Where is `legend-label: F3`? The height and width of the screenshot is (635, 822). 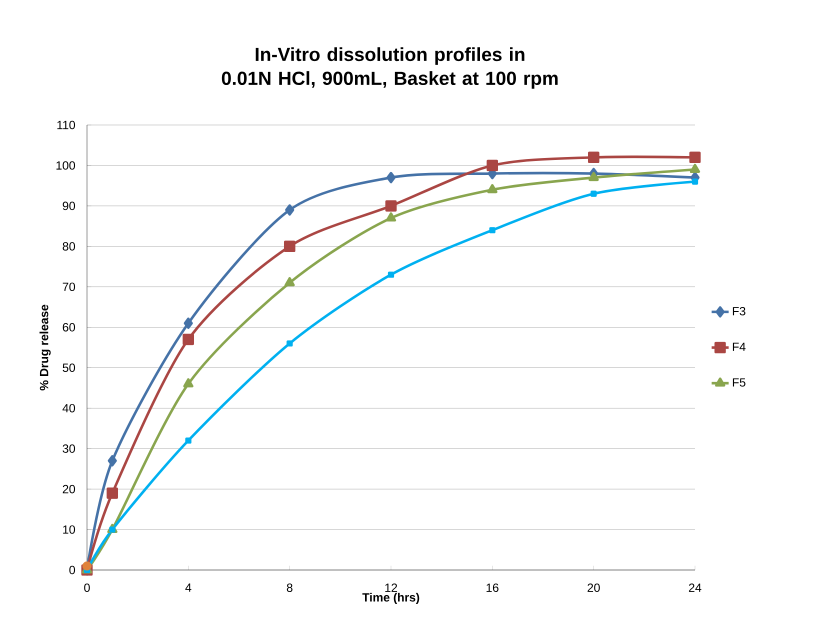 legend-label: F3 is located at coordinates (739, 311).